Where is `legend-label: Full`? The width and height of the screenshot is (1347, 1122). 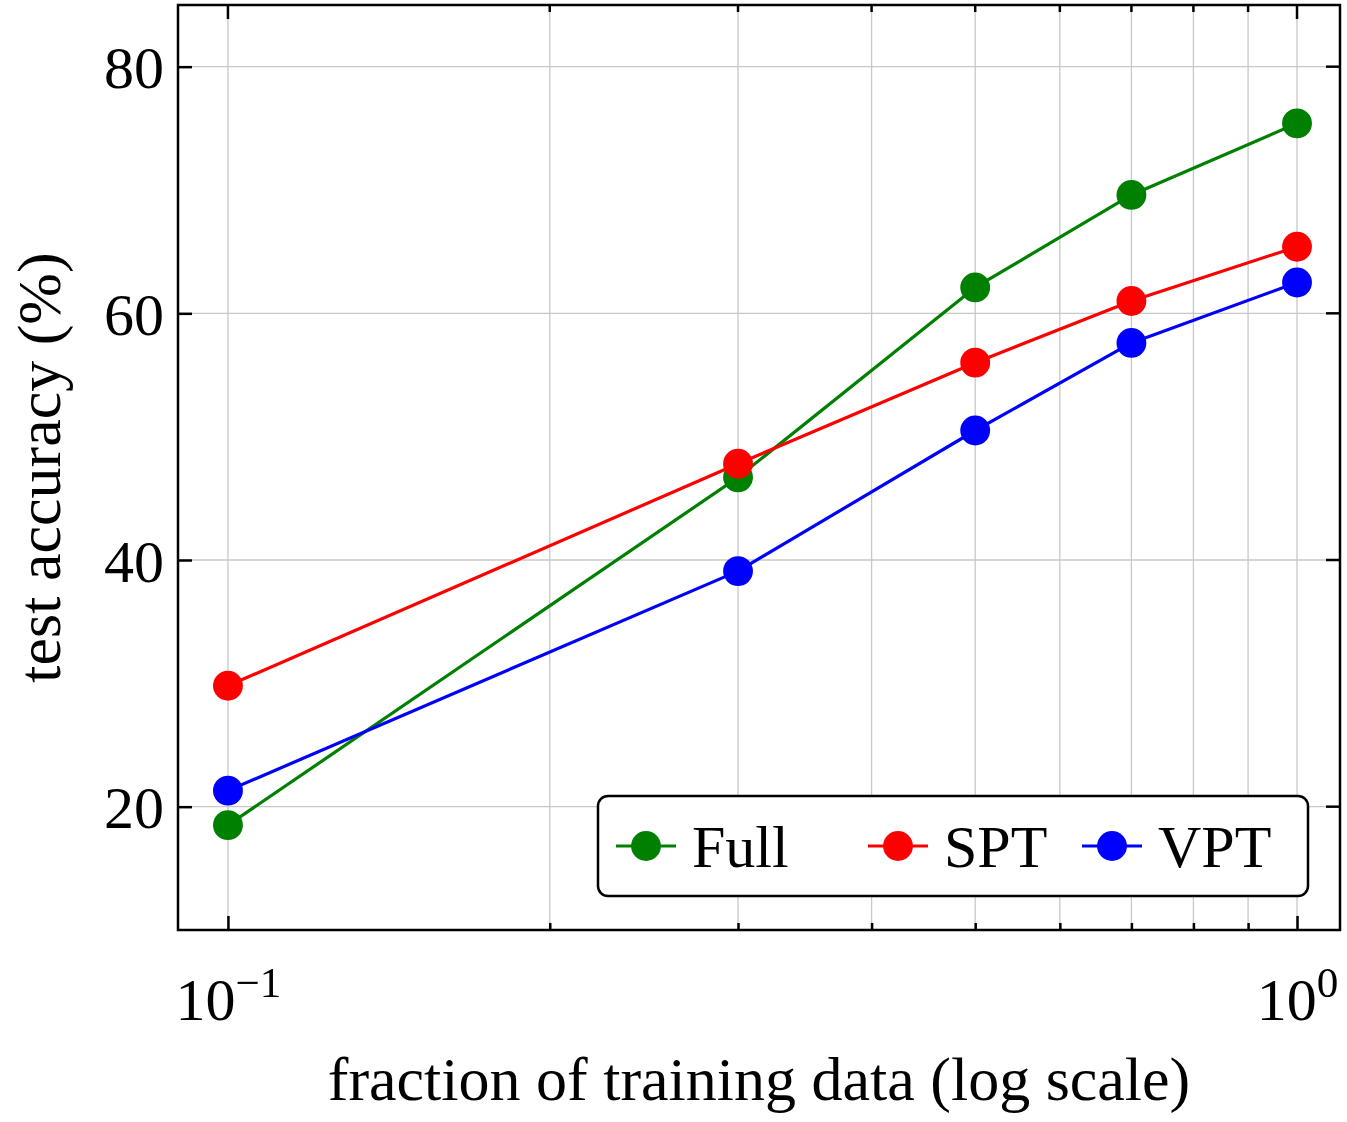 legend-label: Full is located at coordinates (740, 847).